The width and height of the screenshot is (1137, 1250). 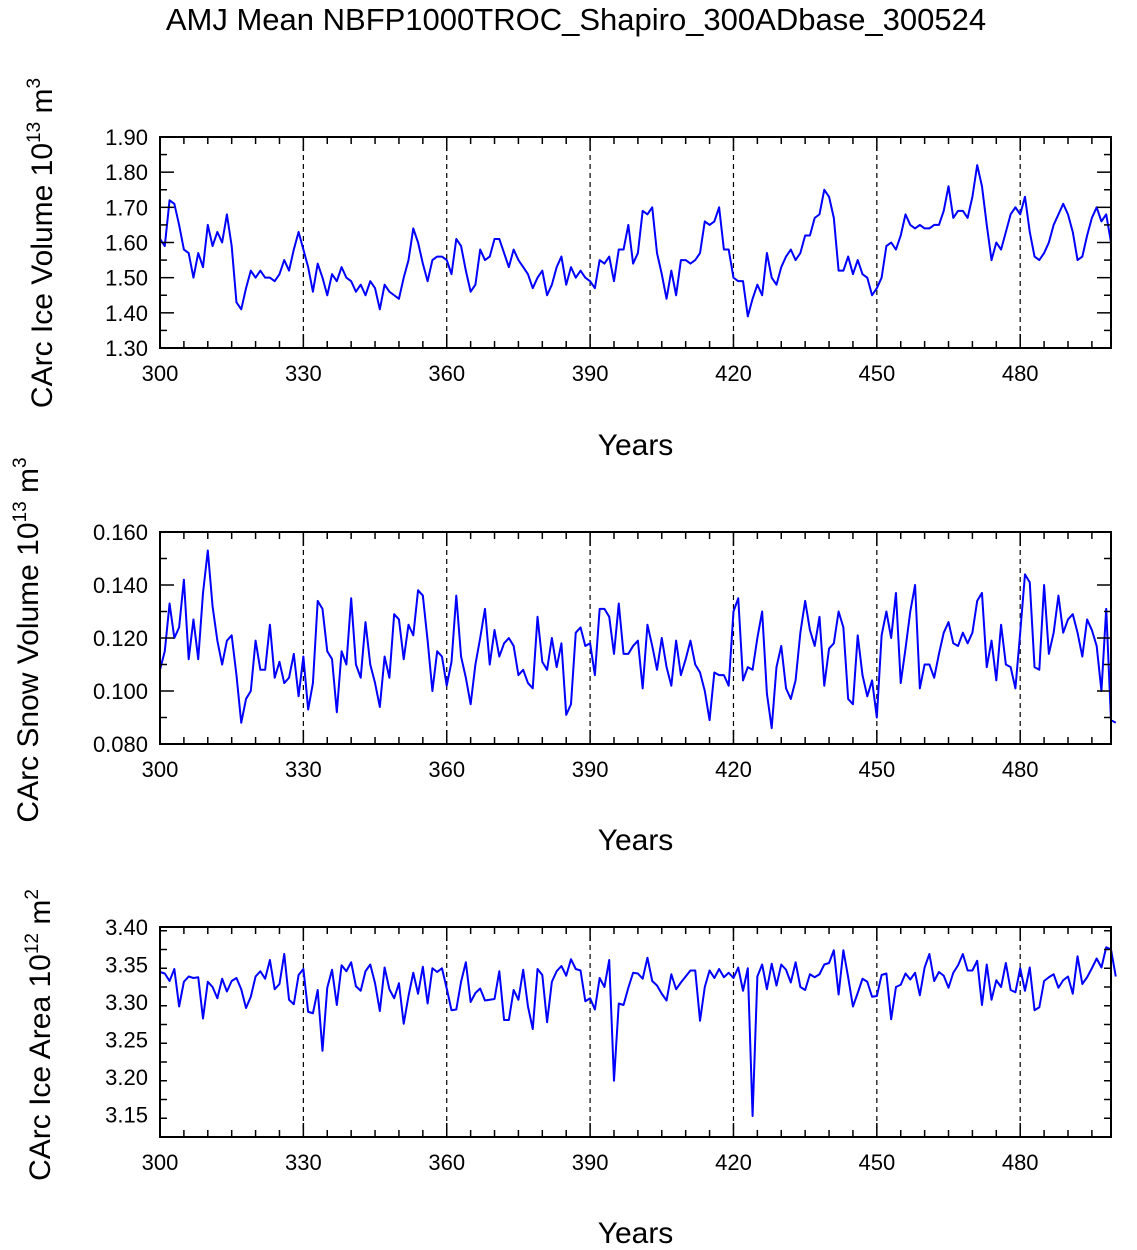 I want to click on y-tick-label: 3.35, so click(x=126, y=965).